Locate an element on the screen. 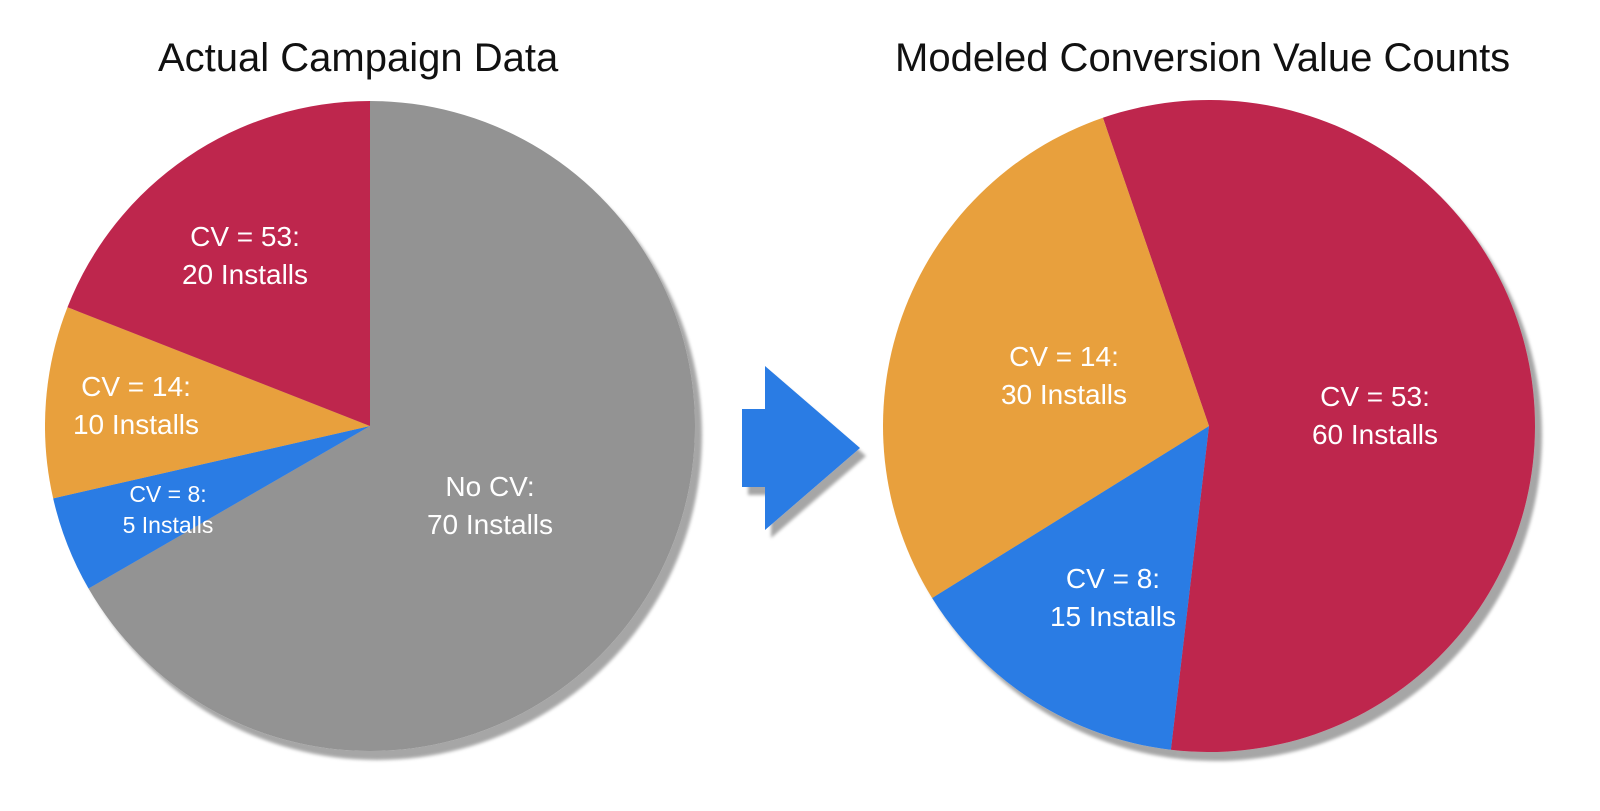 Image resolution: width=1600 pixels, height=811 pixels. slice-value-label: 30 Installs is located at coordinates (1064, 394).